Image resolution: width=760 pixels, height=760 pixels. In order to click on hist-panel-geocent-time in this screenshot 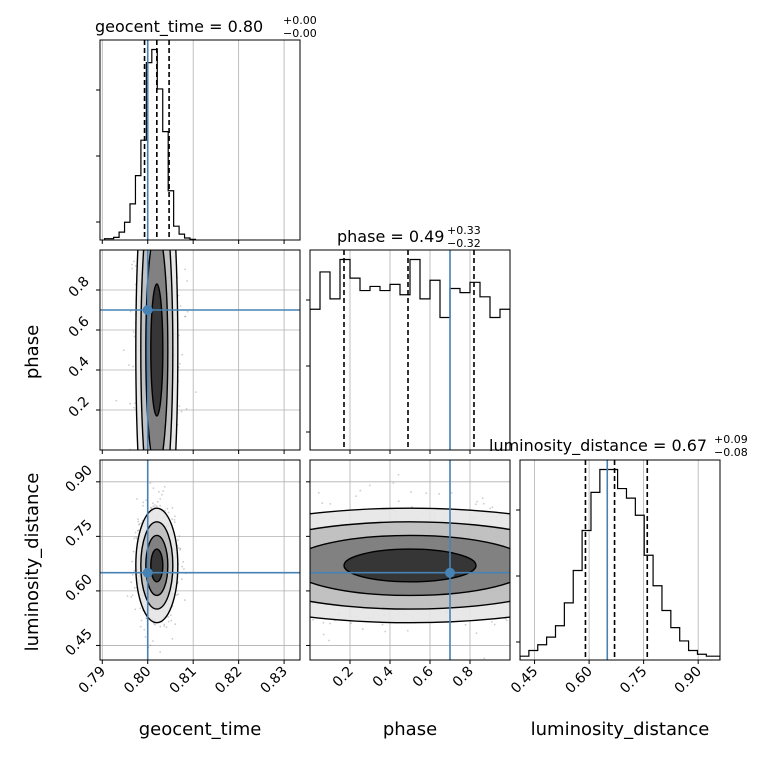, I will do `click(198, 141)`.